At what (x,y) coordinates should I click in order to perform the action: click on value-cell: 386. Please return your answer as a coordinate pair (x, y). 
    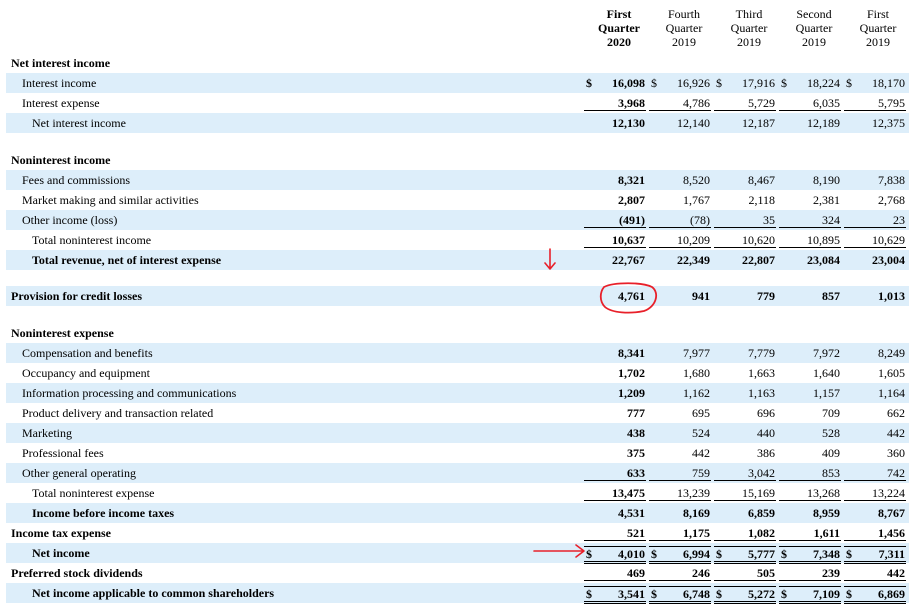
    Looking at the image, I should click on (745, 453).